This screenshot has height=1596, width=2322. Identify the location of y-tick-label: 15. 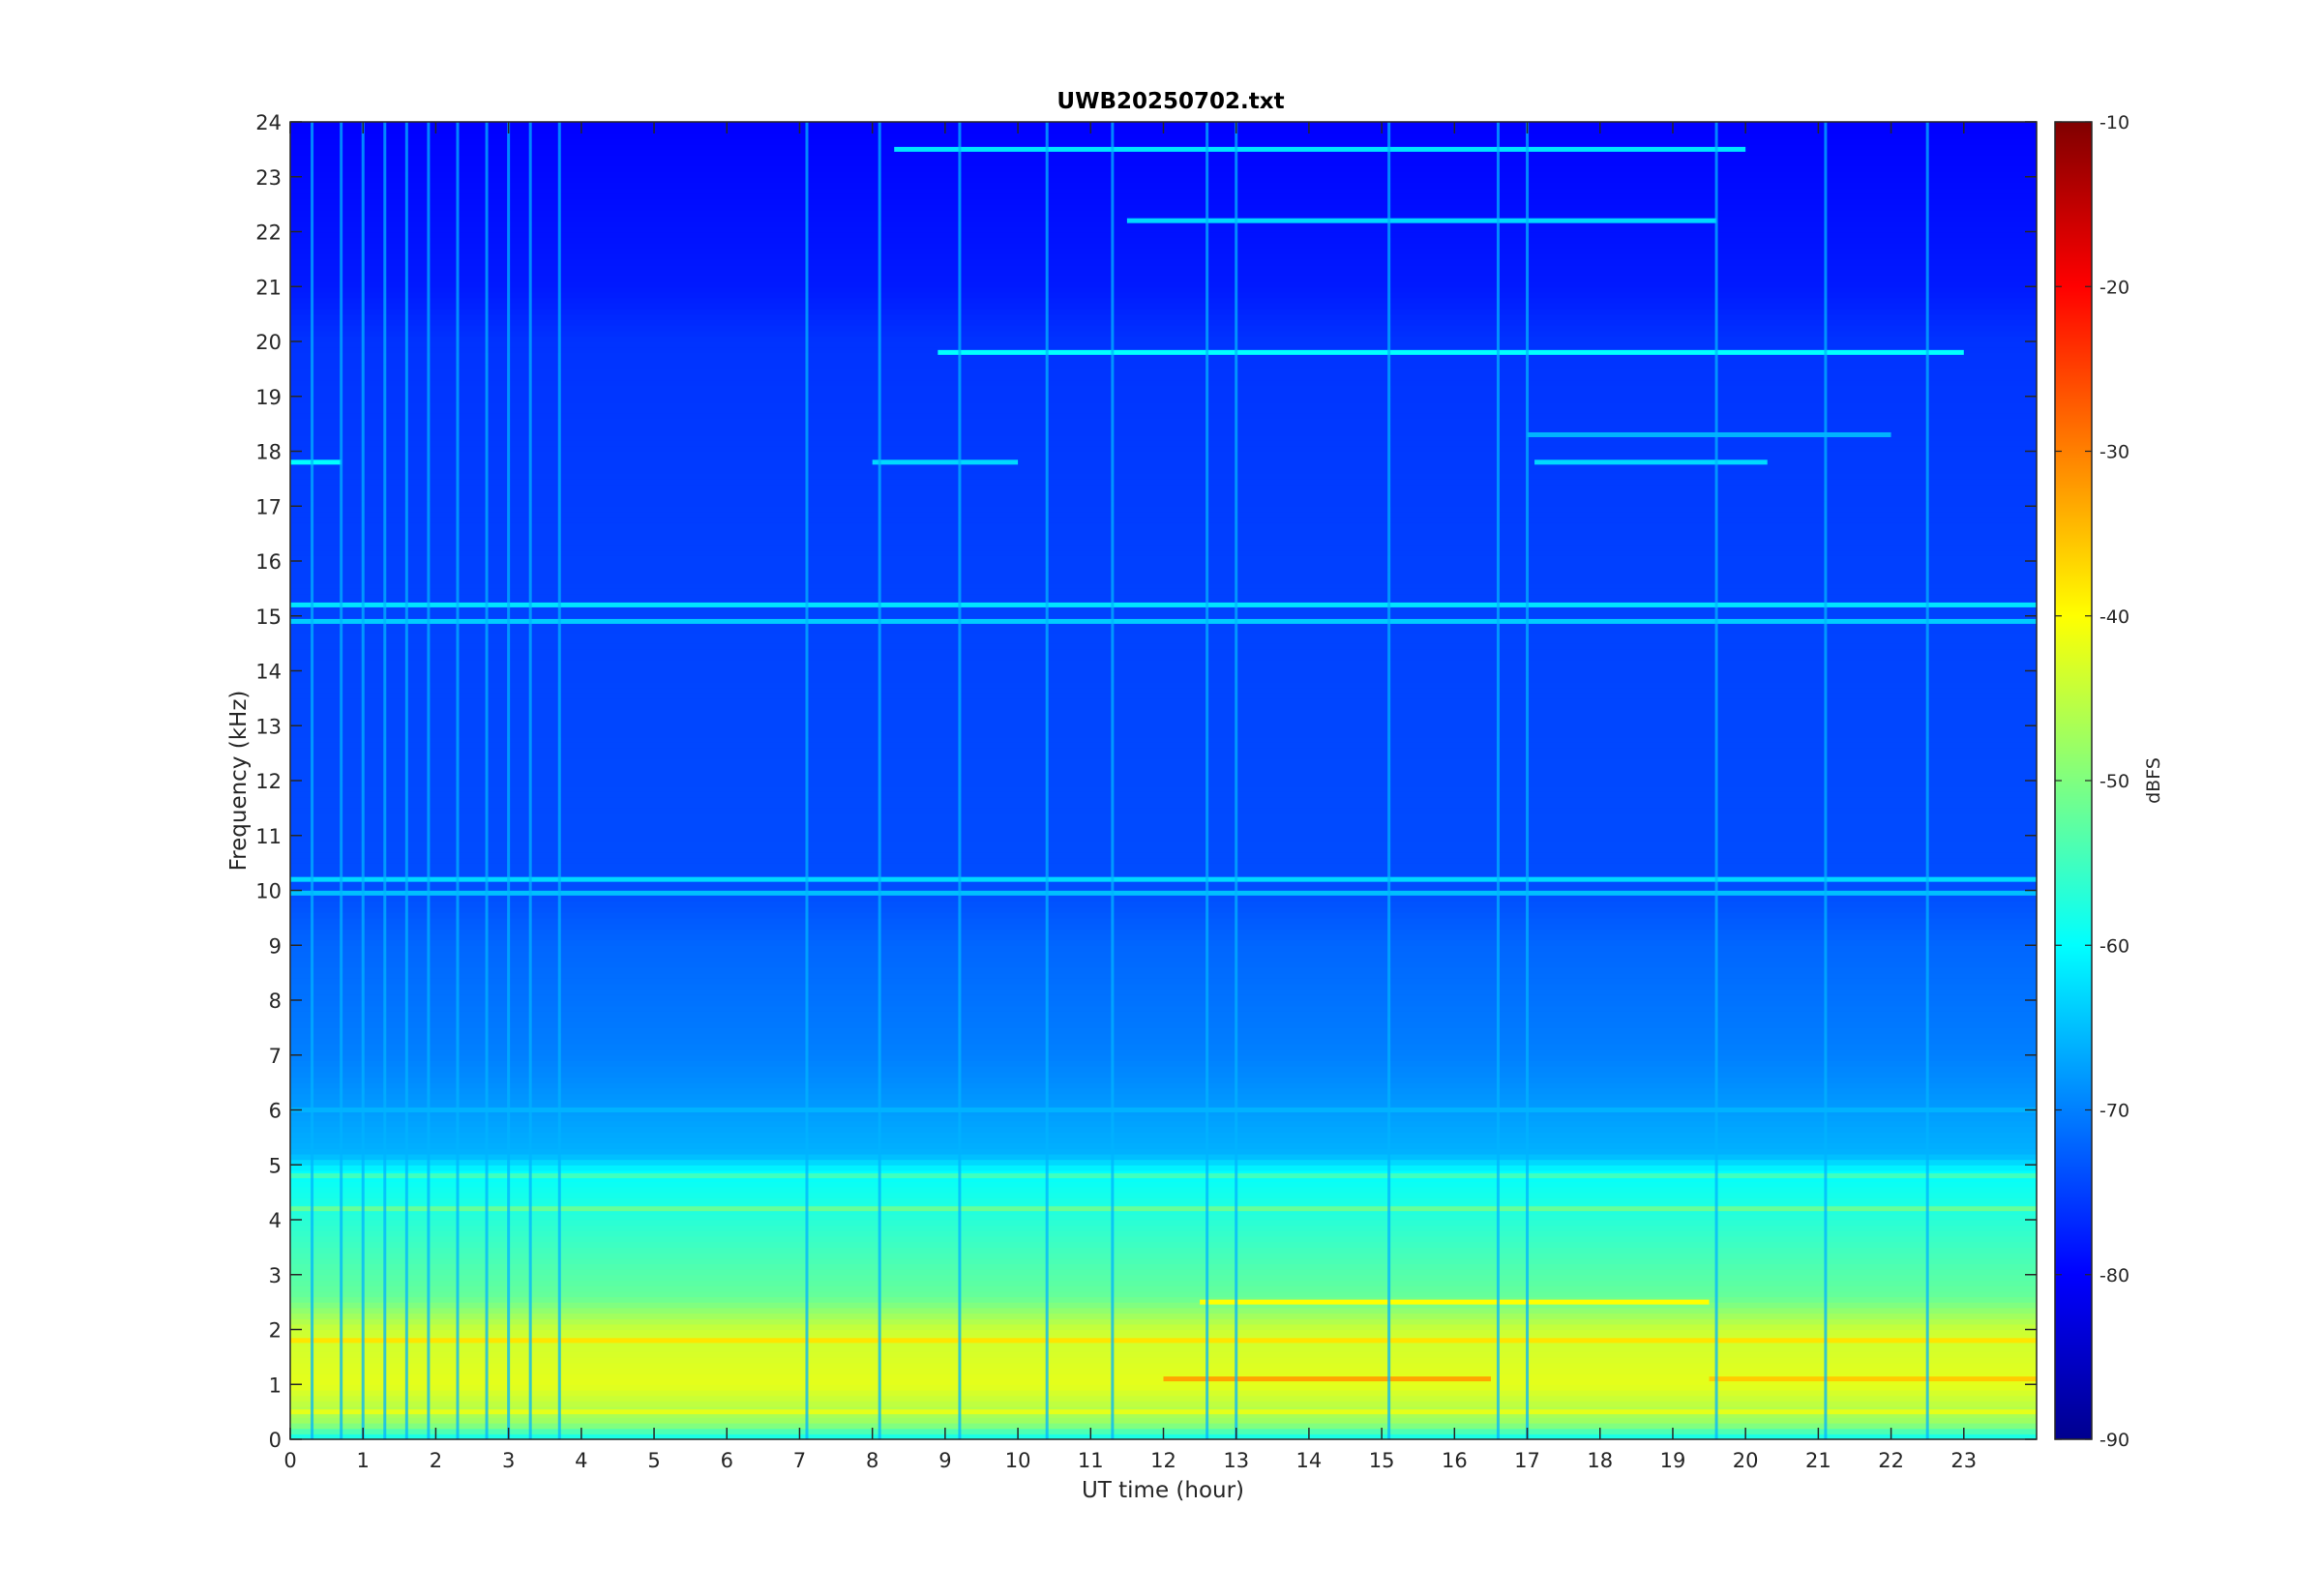
(268, 617).